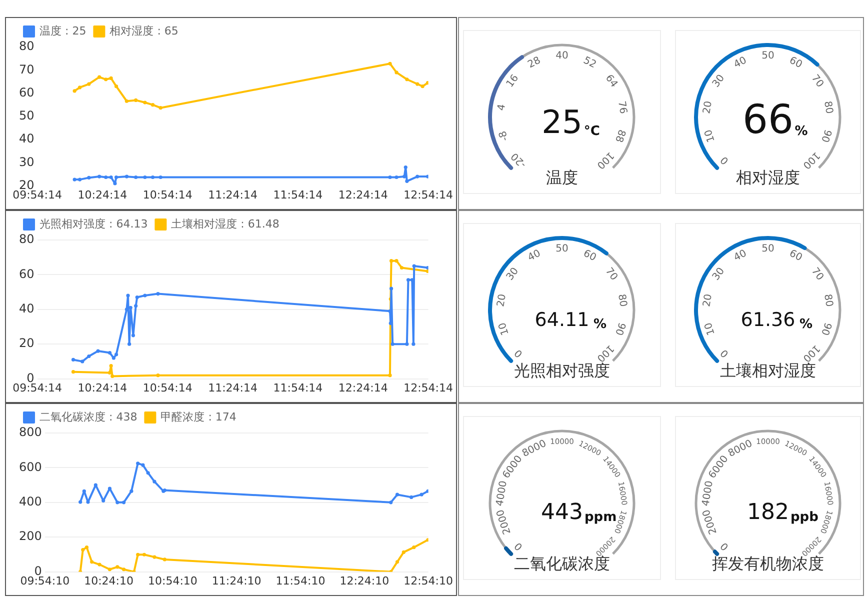 Image resolution: width=866 pixels, height=600 pixels. I want to click on text: °C, so click(592, 131).